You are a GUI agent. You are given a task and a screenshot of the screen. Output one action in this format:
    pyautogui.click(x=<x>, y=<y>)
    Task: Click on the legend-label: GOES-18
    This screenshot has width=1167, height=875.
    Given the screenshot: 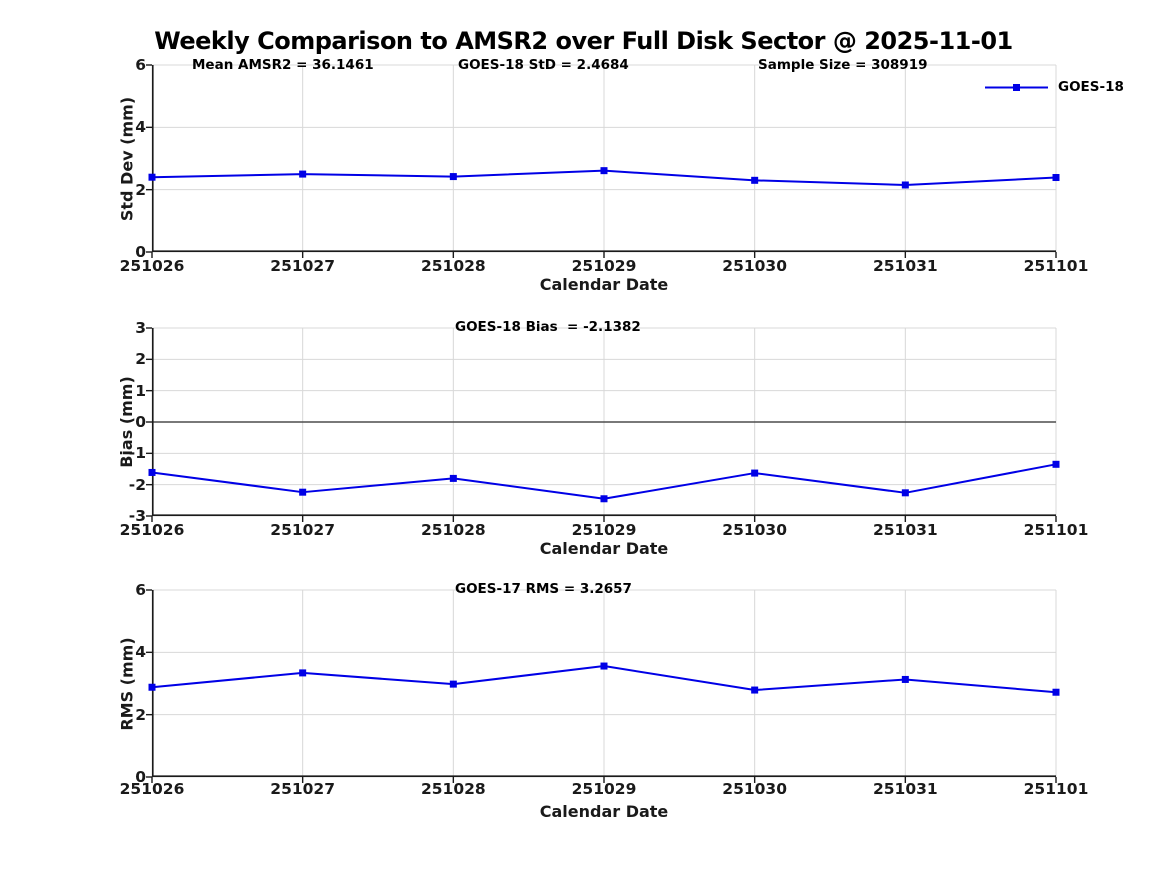 What is the action you would take?
    pyautogui.click(x=1091, y=87)
    